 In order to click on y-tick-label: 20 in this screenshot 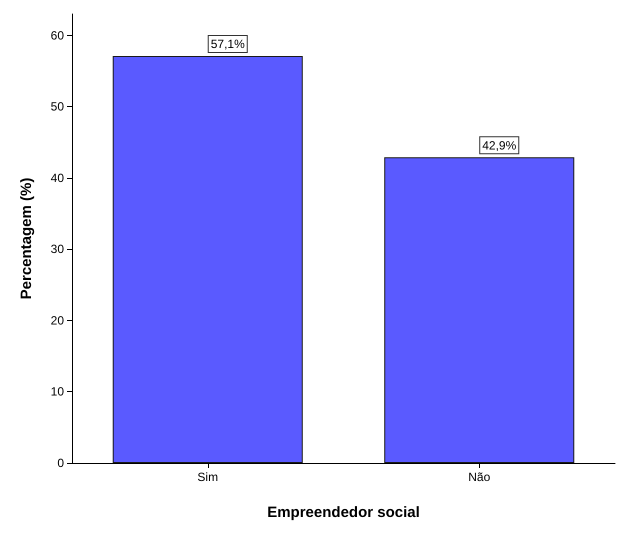, I will do `click(57, 320)`.